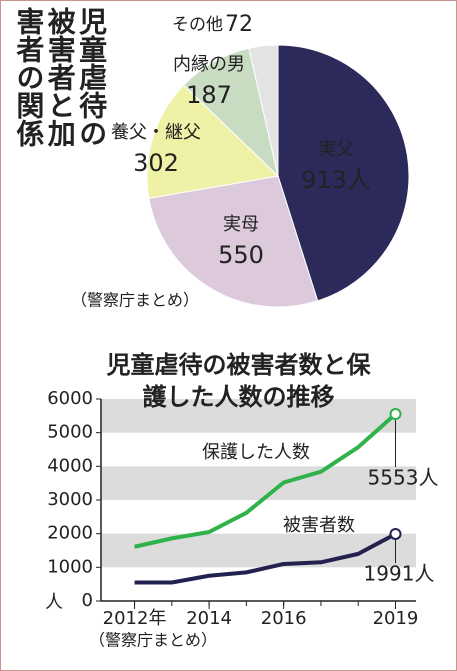 This screenshot has width=457, height=671. What do you see at coordinates (319, 525) in the screenshot?
I see `series-name: 被害者数` at bounding box center [319, 525].